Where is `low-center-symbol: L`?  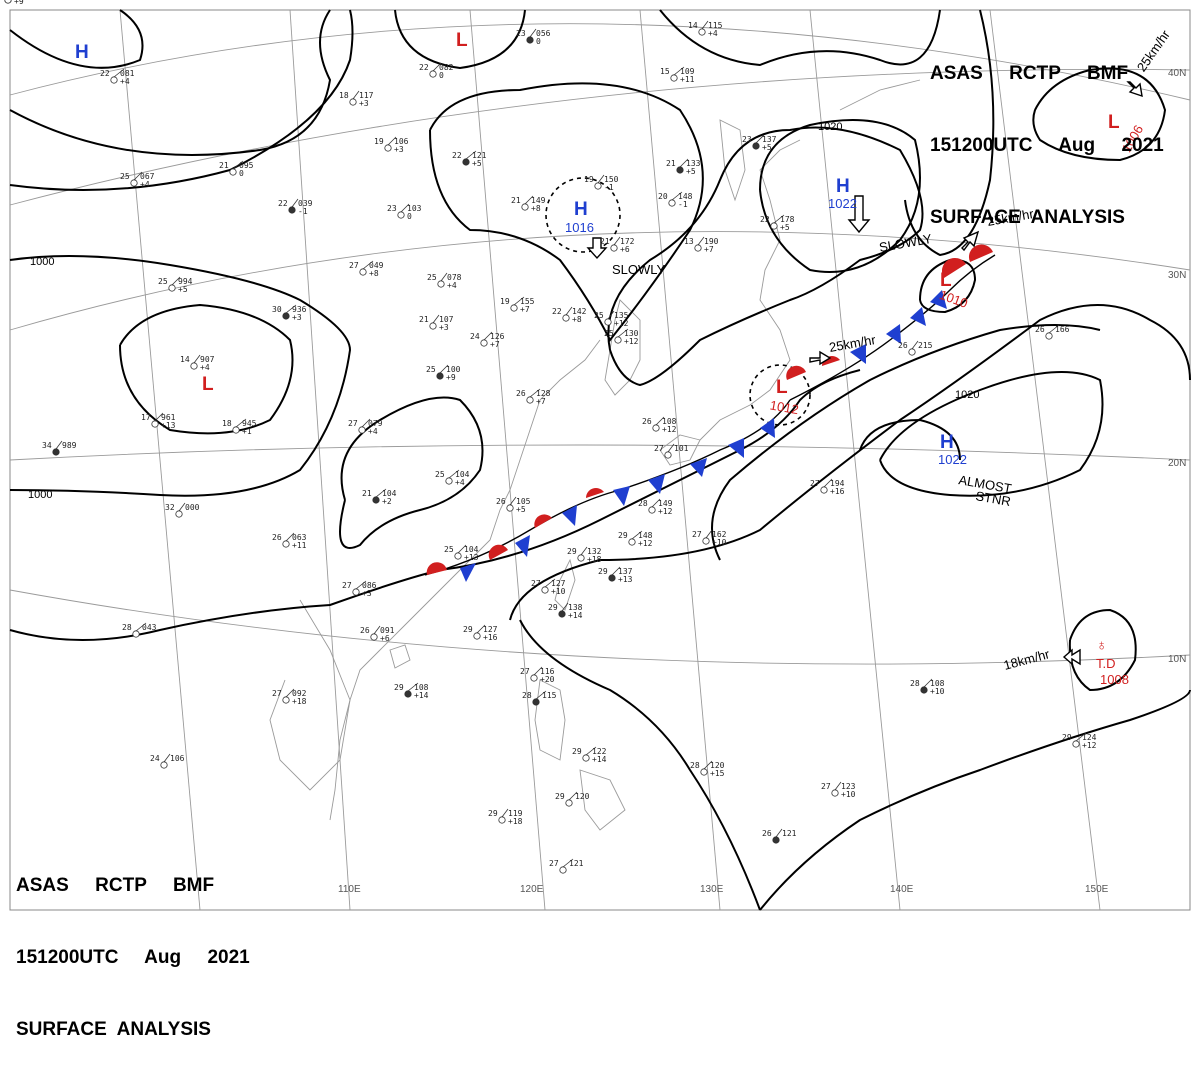
low-center-symbol: L is located at coordinates (782, 387).